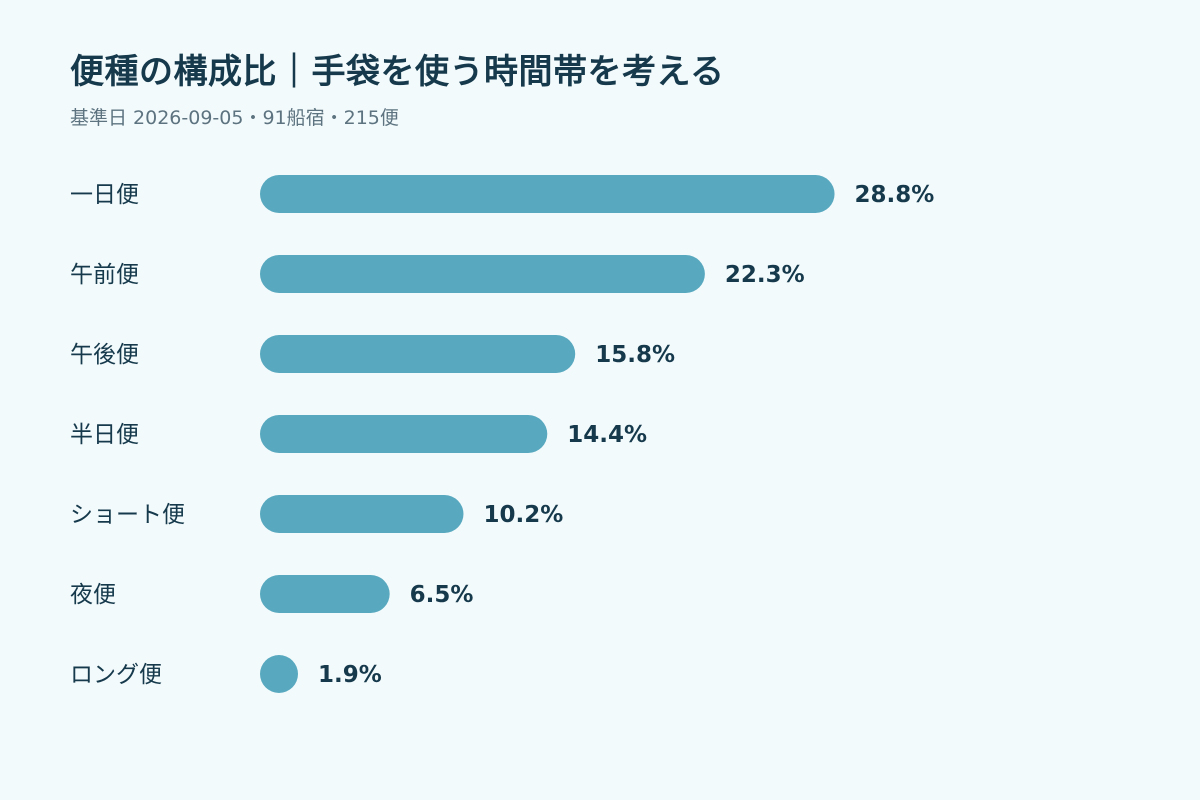 The image size is (1200, 800). I want to click on category-label: 午前便, so click(104, 275).